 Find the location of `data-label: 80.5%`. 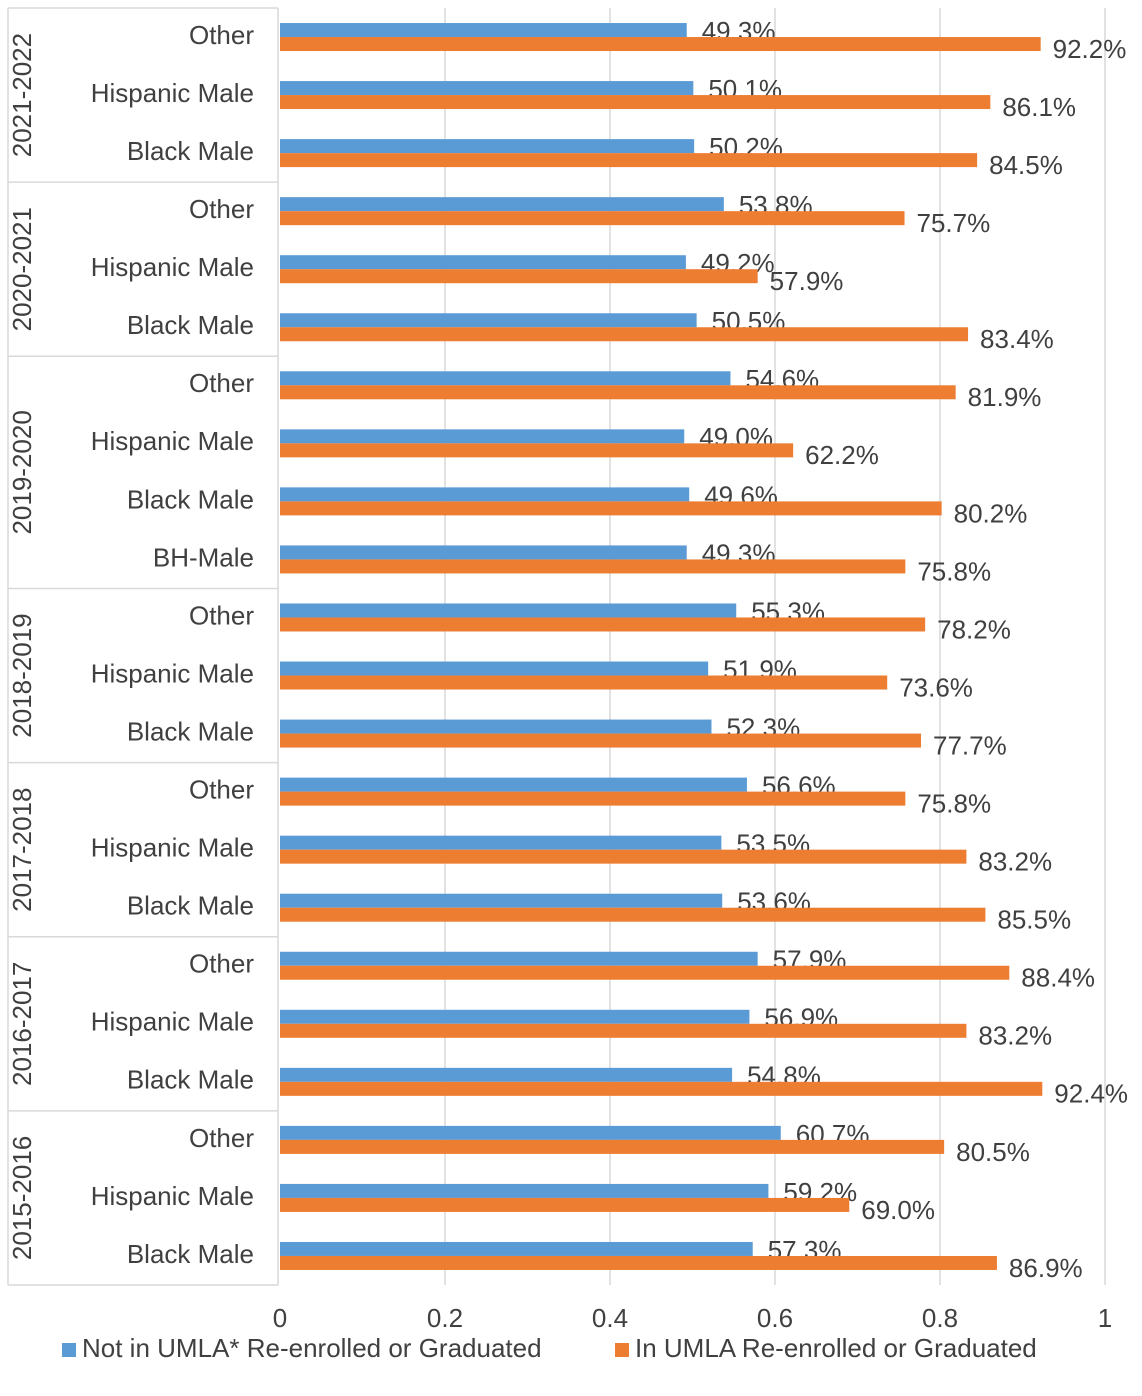

data-label: 80.5% is located at coordinates (993, 1152).